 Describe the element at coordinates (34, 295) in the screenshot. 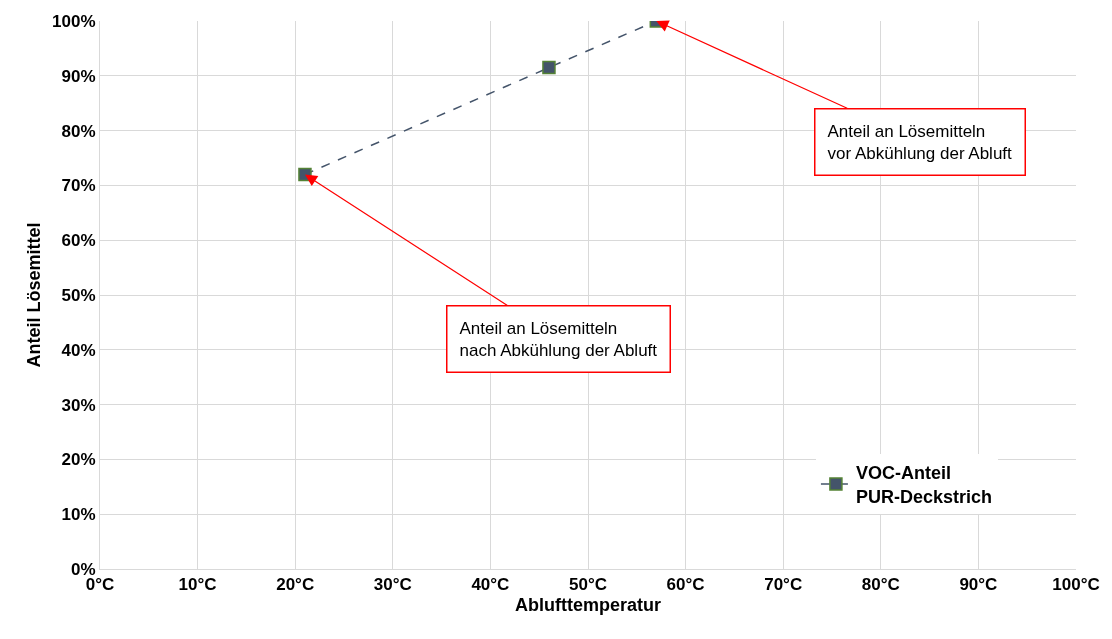

I see `y-axis-title: Anteil Lösemittel` at that location.